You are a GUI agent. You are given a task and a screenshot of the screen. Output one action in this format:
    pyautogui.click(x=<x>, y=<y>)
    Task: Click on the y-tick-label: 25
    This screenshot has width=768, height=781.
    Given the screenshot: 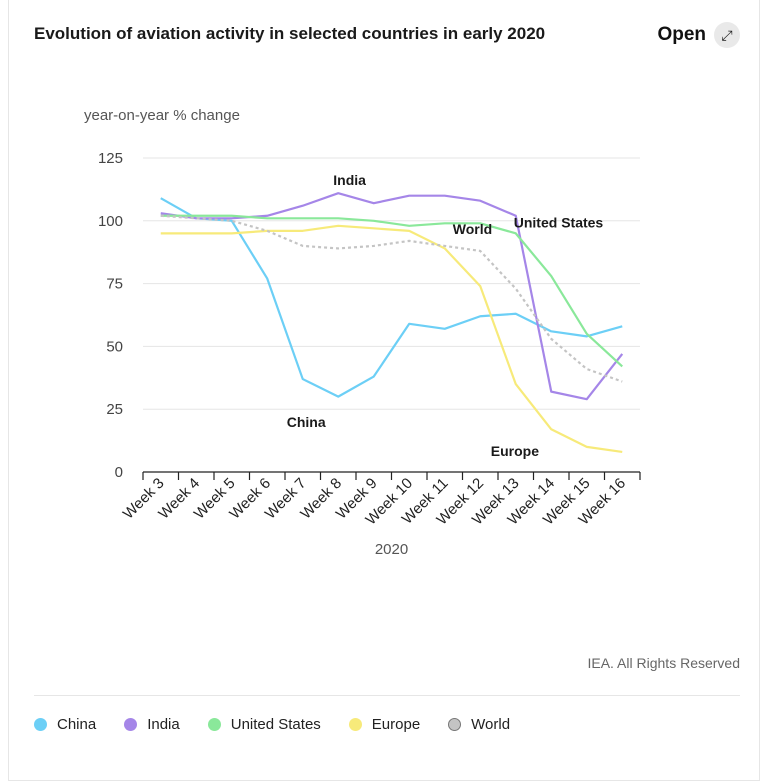 What is the action you would take?
    pyautogui.click(x=114, y=409)
    